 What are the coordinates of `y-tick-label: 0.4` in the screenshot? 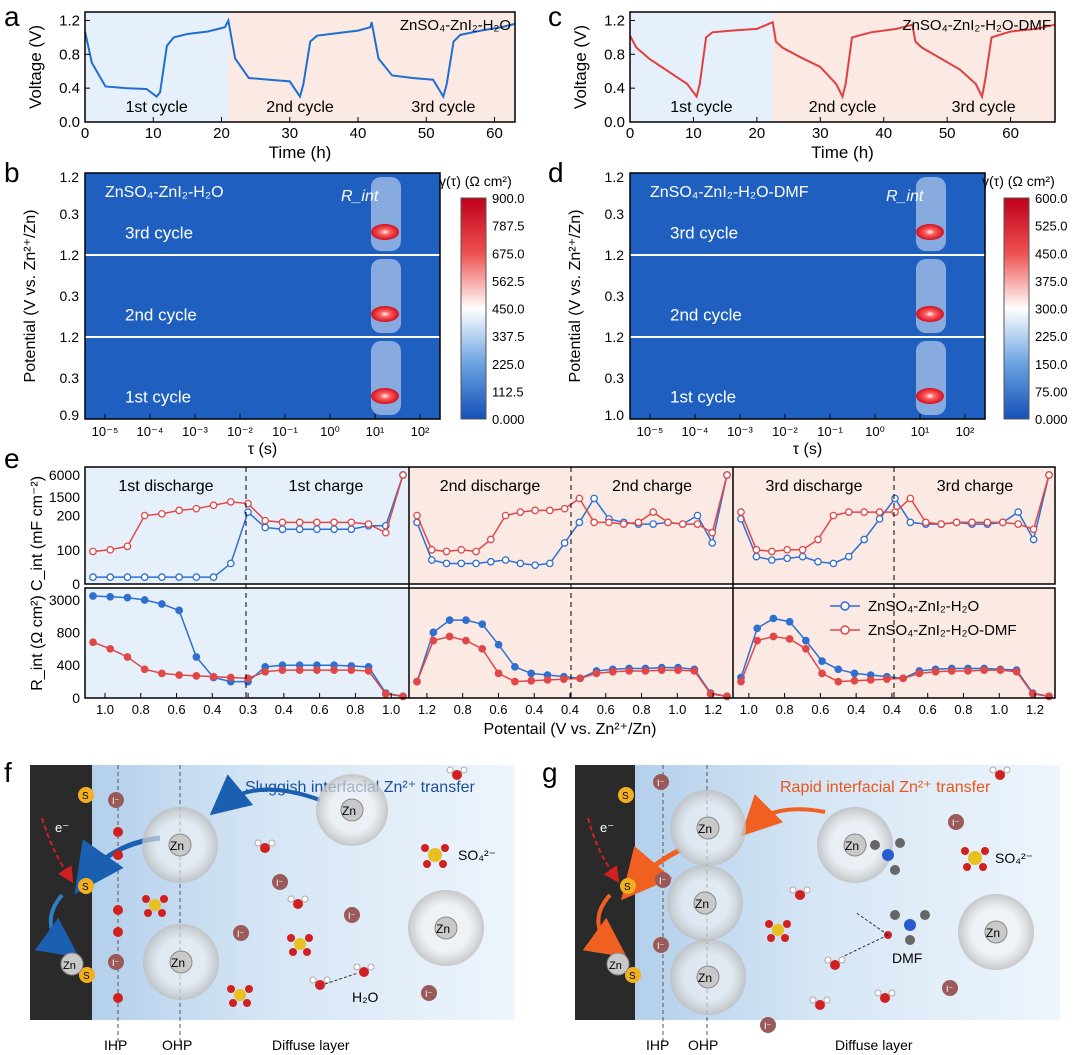 It's located at (69, 88).